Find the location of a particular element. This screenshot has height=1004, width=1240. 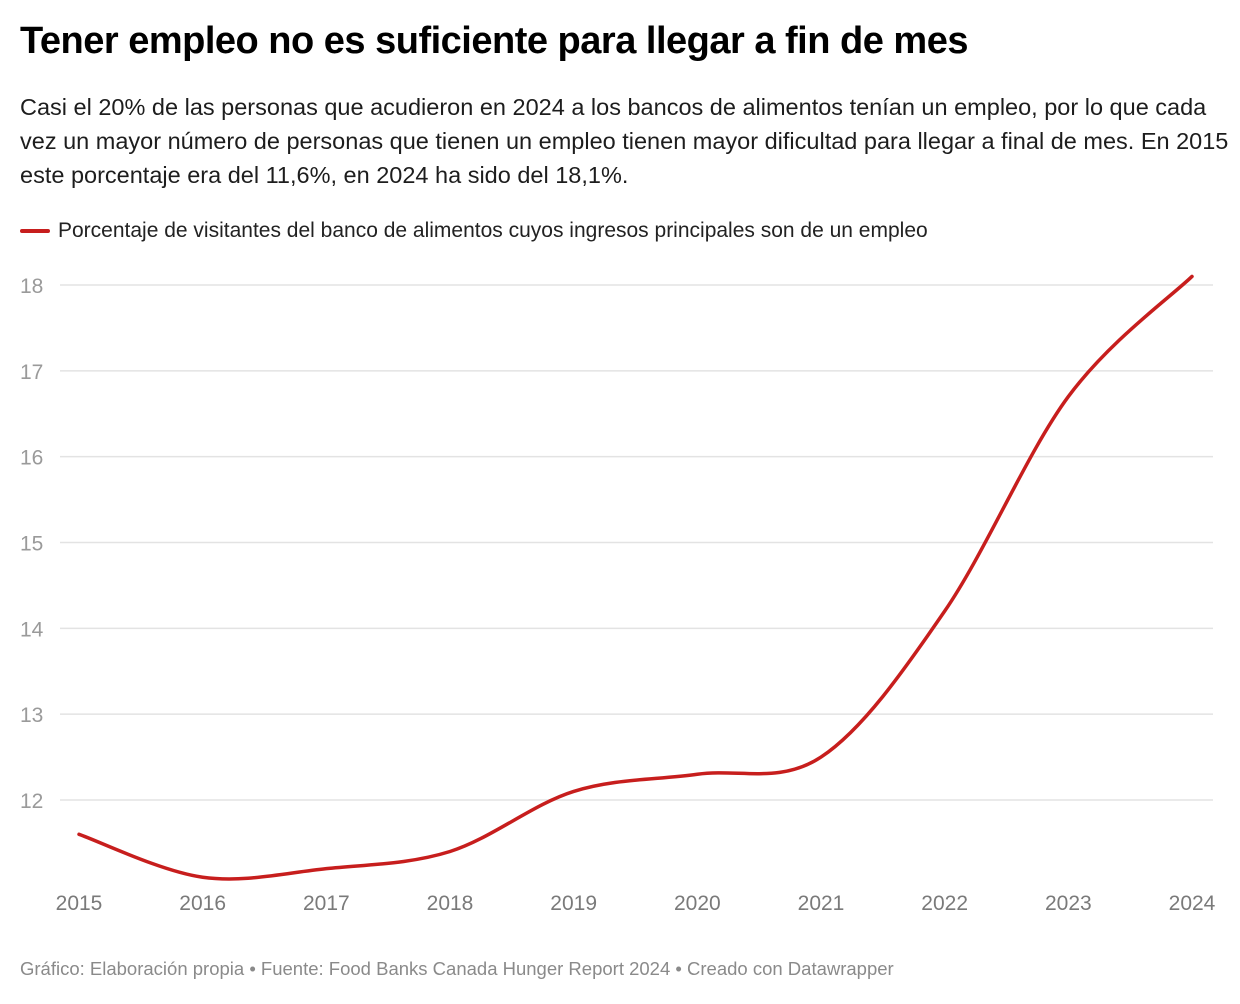

x-tick-label: 2015 is located at coordinates (79, 903).